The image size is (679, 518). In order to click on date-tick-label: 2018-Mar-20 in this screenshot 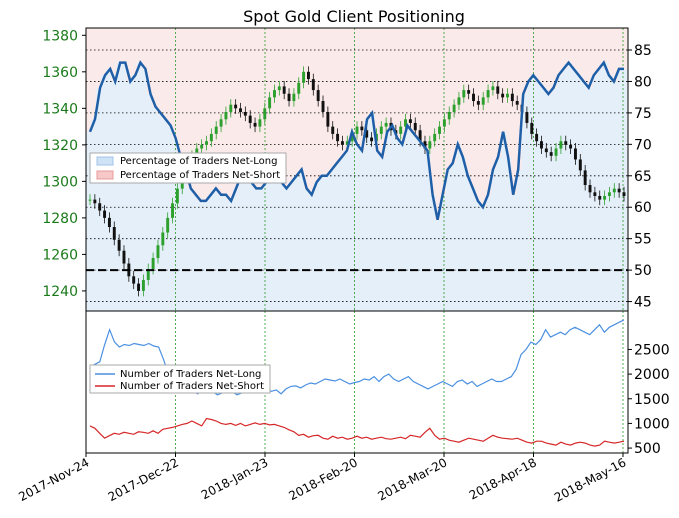, I will do `click(412, 479)`.